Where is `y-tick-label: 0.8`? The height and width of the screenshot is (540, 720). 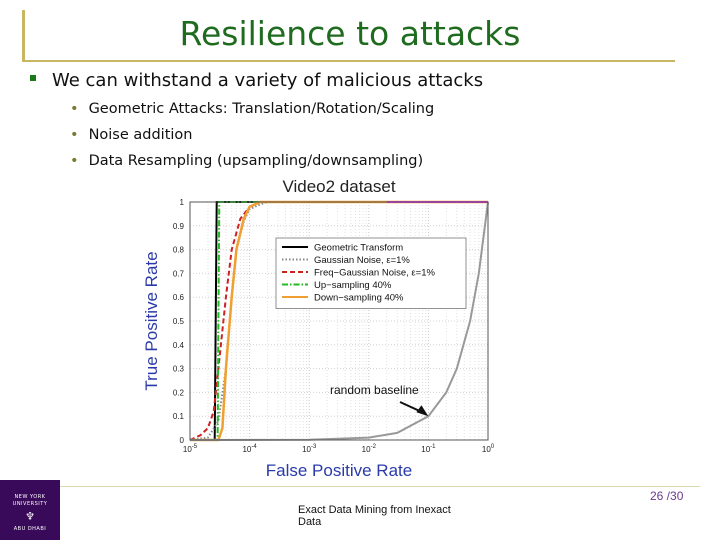 y-tick-label: 0.8 is located at coordinates (179, 250).